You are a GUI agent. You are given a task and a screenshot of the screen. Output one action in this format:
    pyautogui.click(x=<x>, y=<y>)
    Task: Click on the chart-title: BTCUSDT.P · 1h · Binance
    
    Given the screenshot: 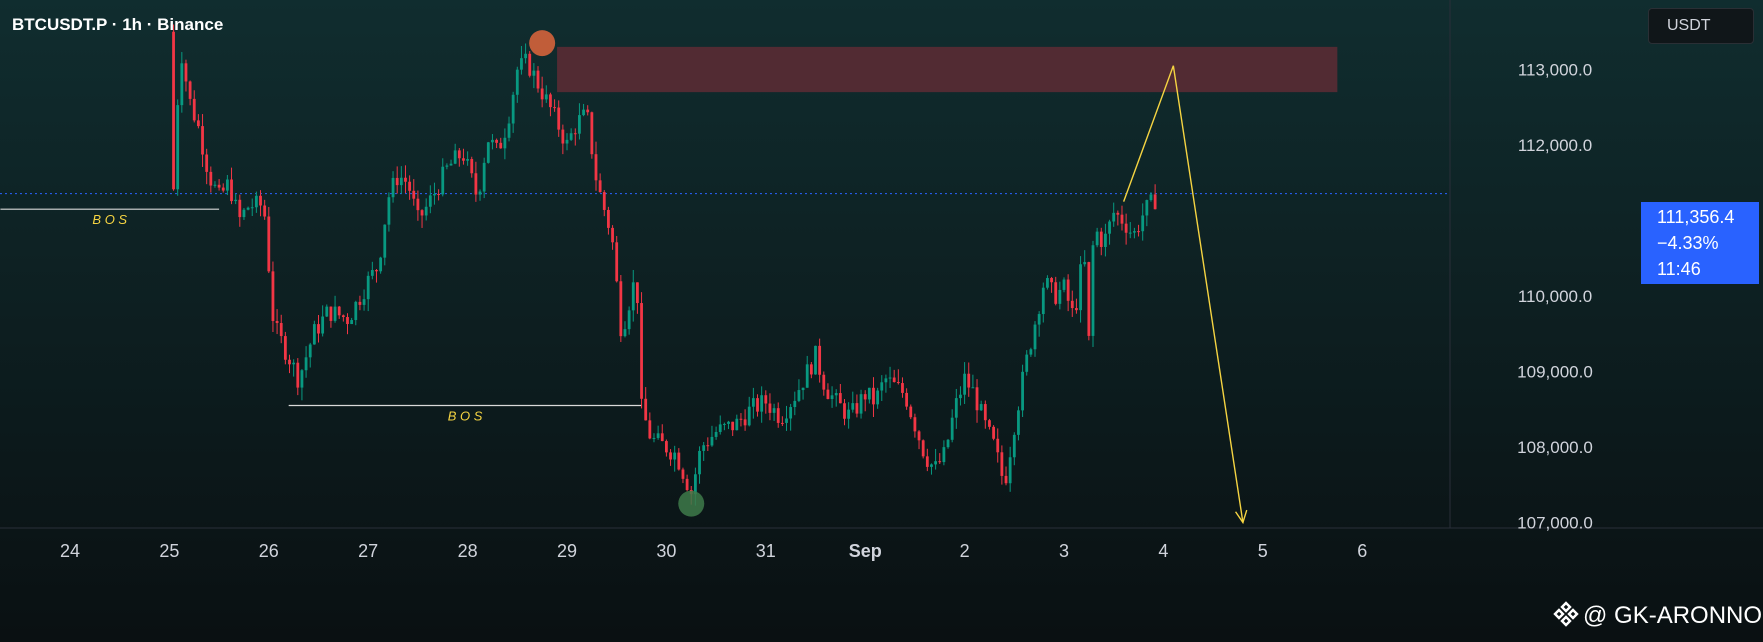 What is the action you would take?
    pyautogui.click(x=118, y=24)
    